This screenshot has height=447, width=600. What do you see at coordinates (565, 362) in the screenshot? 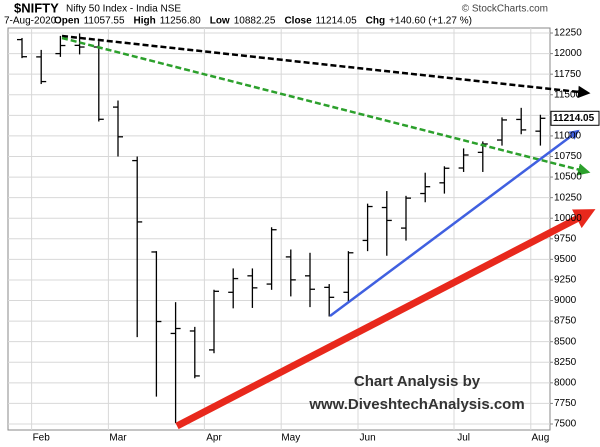
I see `y-tick-label: 8250` at bounding box center [565, 362].